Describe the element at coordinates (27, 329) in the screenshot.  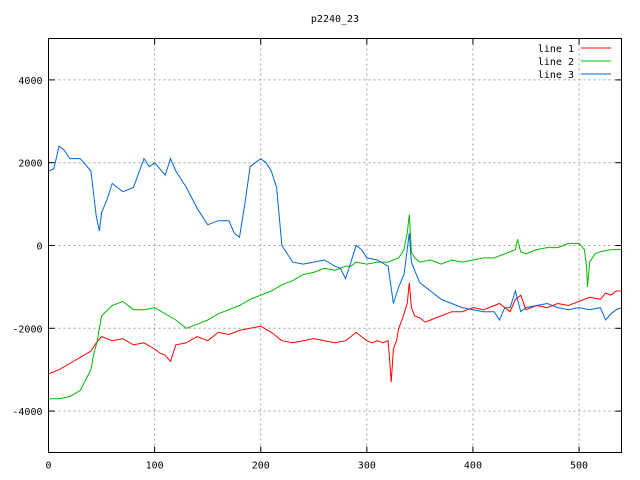
I see `y-tick-label: -2000` at that location.